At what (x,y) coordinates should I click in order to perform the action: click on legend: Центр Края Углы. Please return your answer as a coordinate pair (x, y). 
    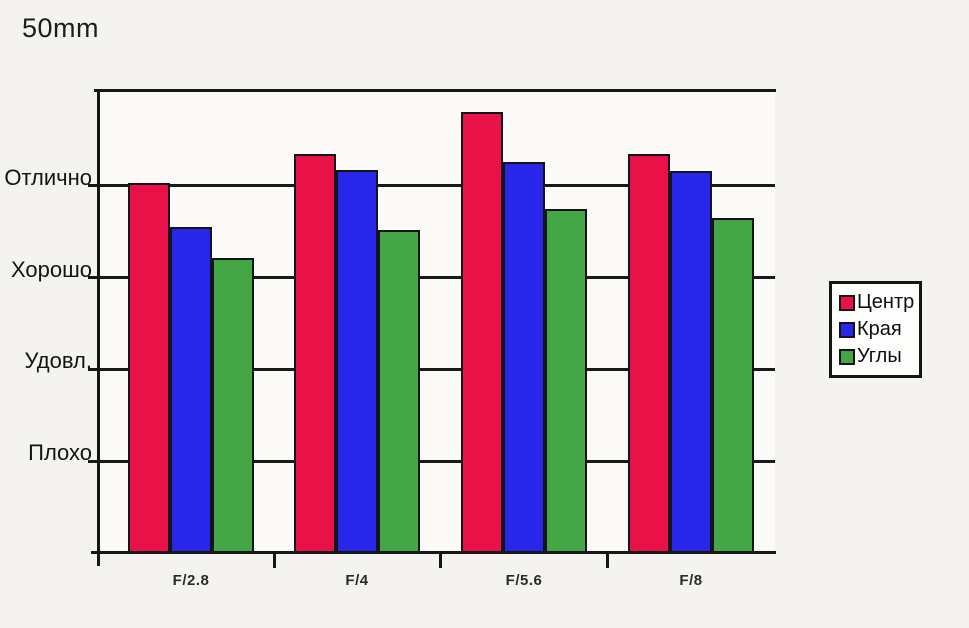
    Looking at the image, I should click on (875, 329).